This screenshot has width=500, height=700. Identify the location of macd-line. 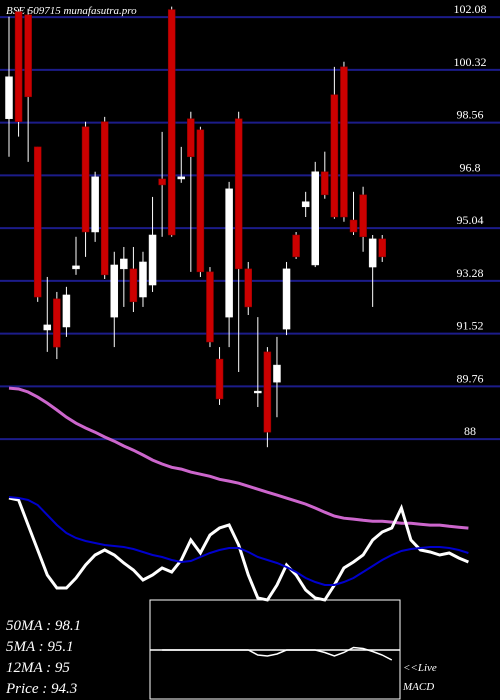
(277, 653).